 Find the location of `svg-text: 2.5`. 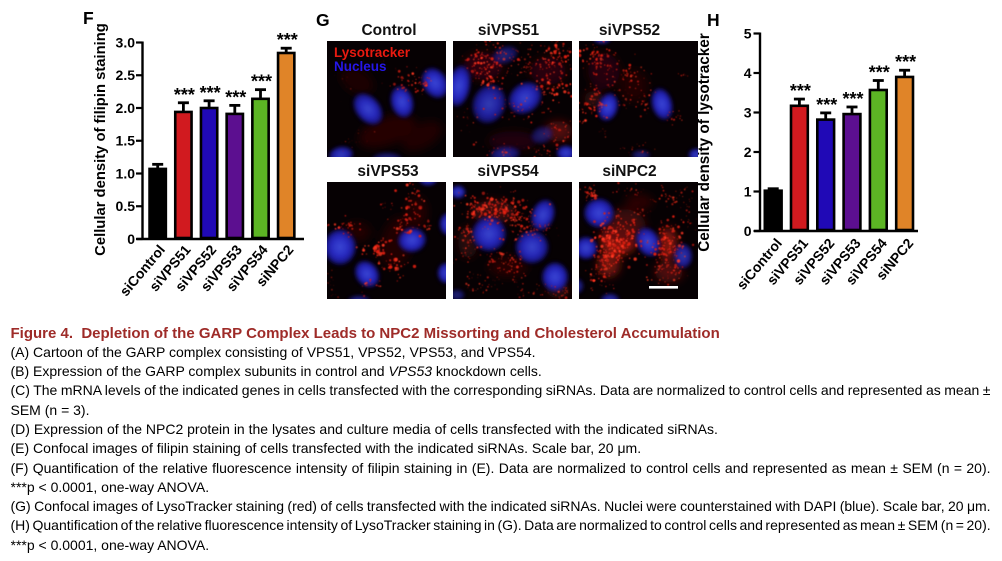

svg-text: 2.5 is located at coordinates (126, 75).